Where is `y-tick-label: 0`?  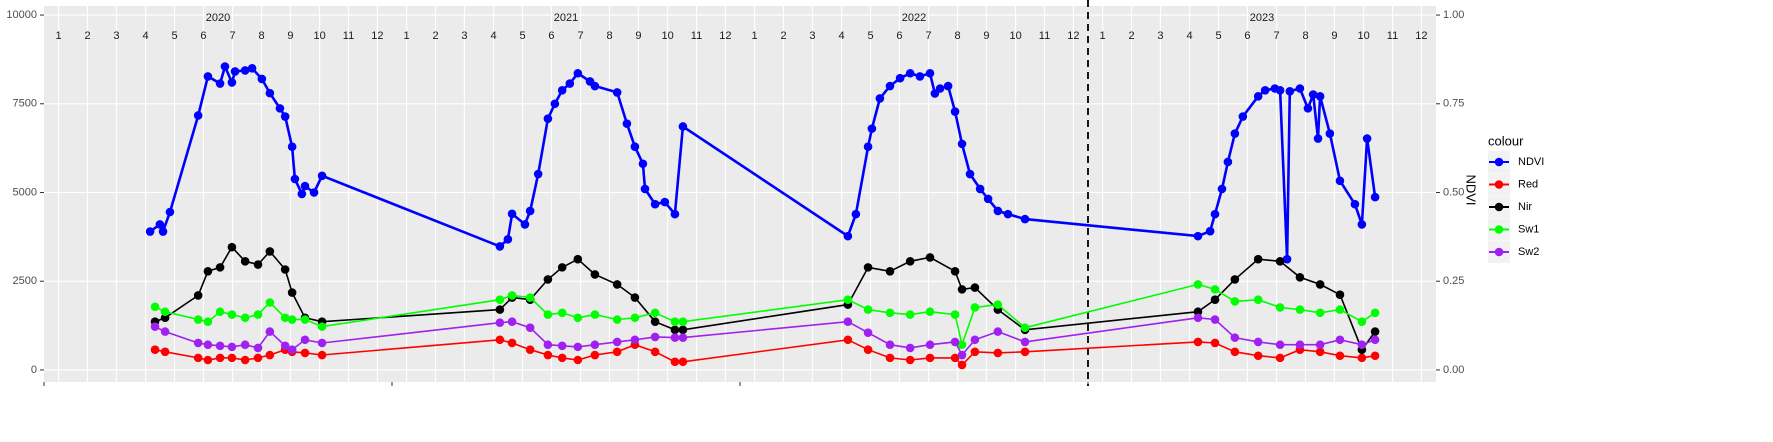
y-tick-label: 0 is located at coordinates (34, 370).